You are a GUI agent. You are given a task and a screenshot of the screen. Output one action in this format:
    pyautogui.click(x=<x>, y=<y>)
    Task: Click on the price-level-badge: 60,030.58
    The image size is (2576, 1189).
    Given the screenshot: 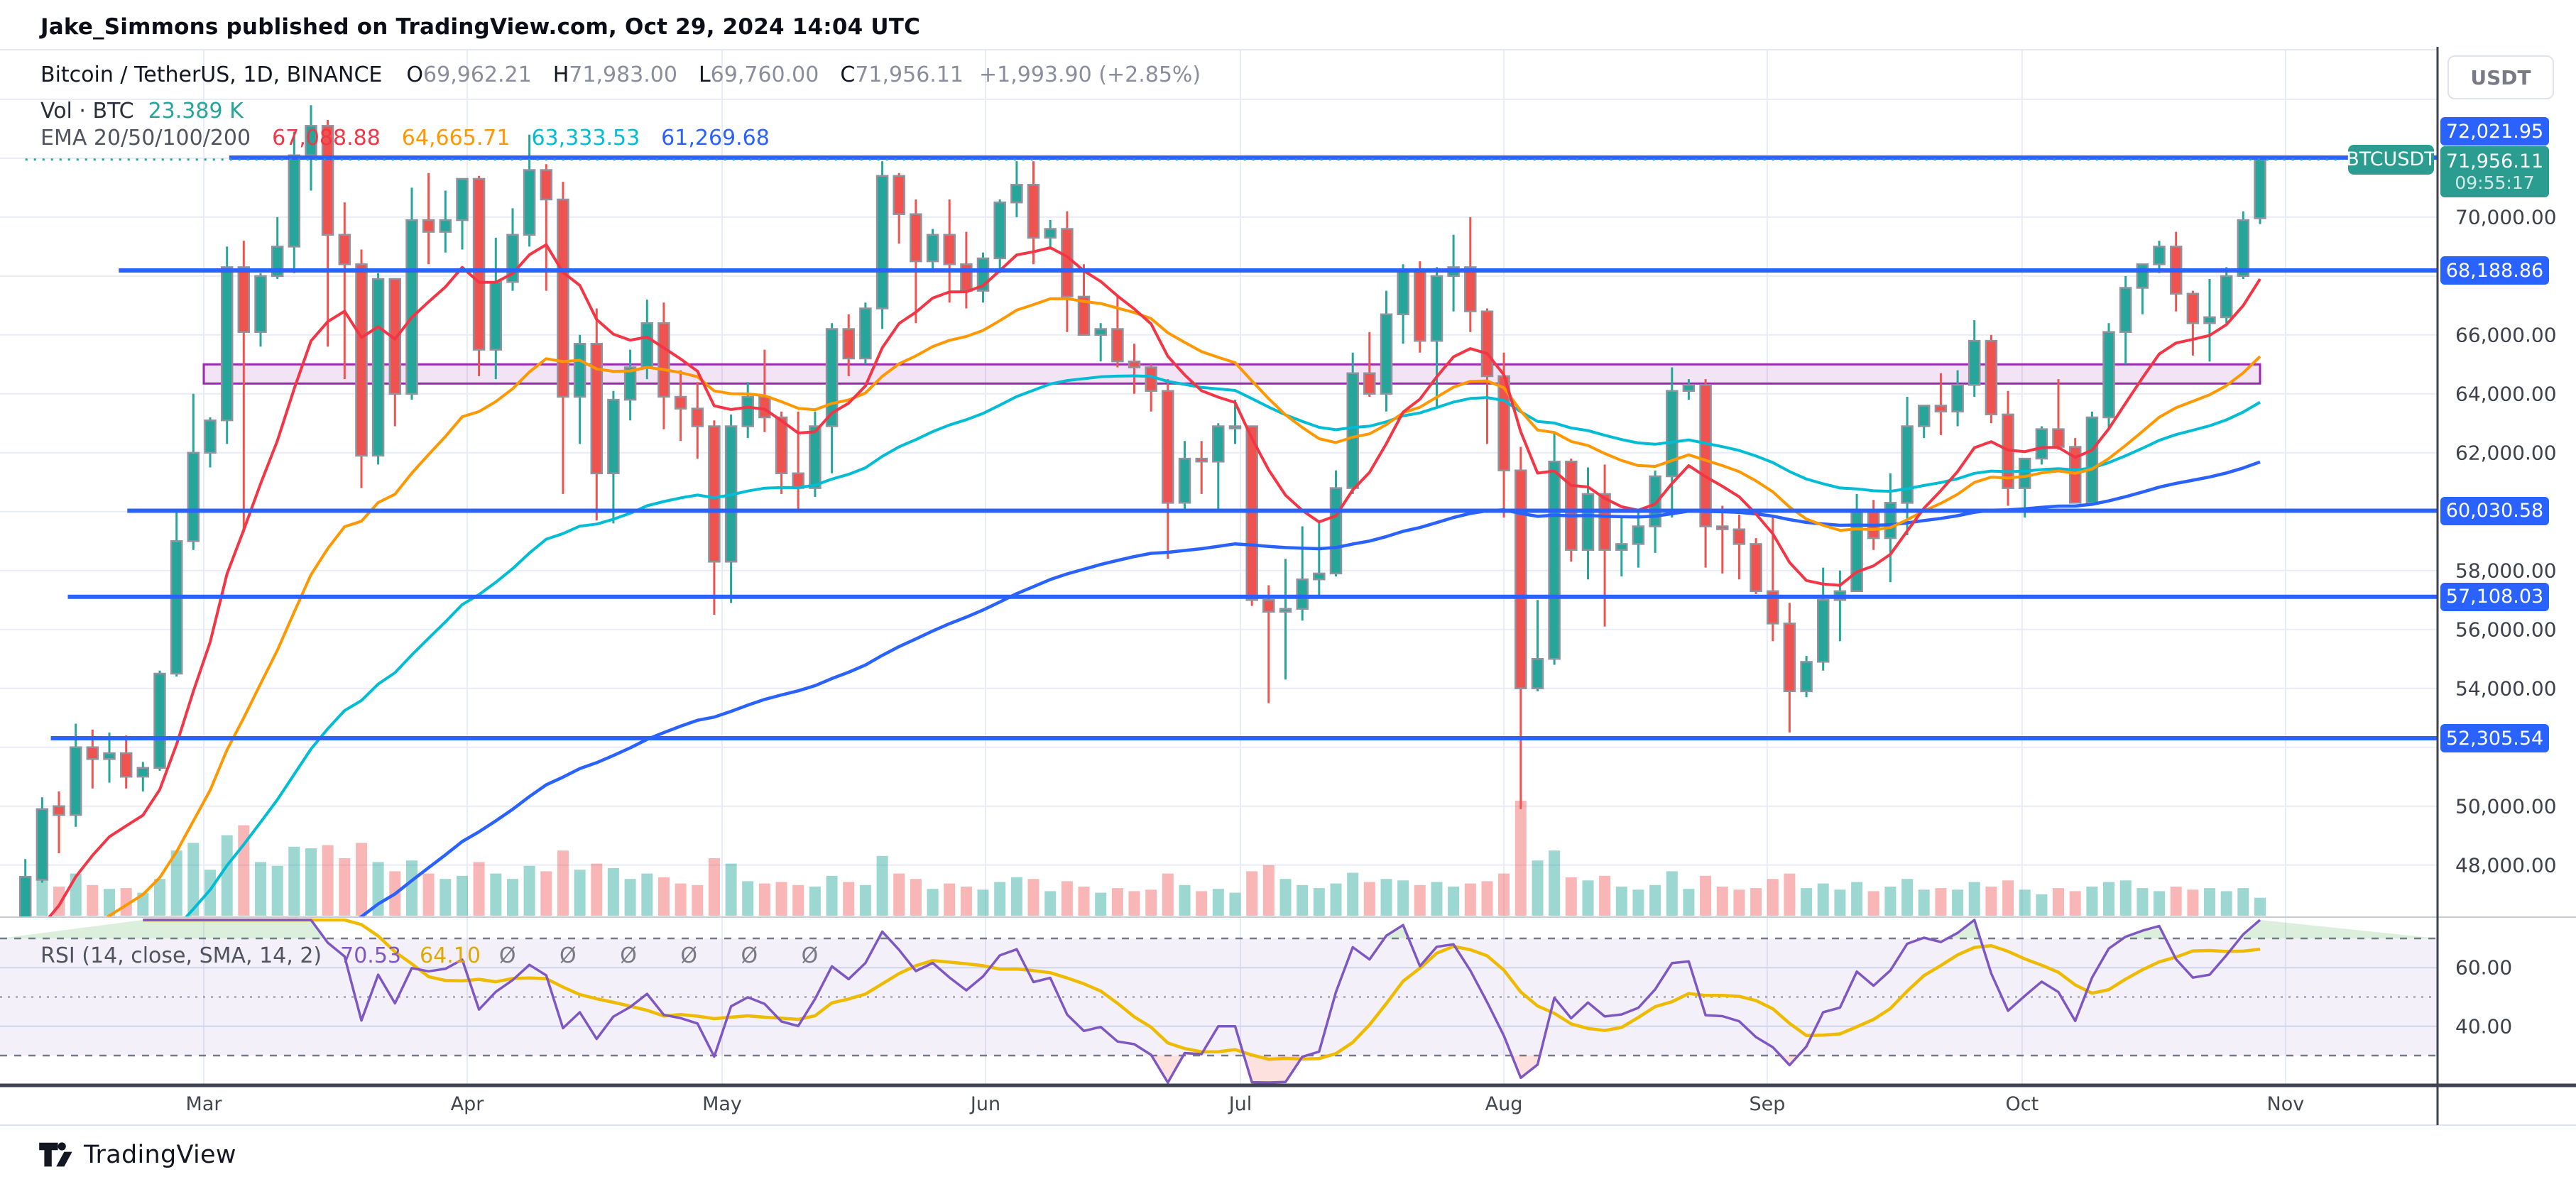 What is the action you would take?
    pyautogui.click(x=2494, y=511)
    